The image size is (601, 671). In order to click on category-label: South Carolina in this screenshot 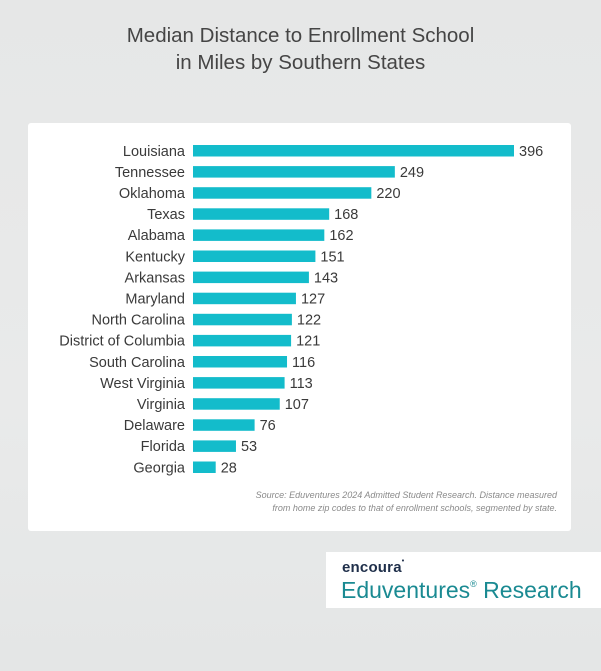, I will do `click(137, 363)`.